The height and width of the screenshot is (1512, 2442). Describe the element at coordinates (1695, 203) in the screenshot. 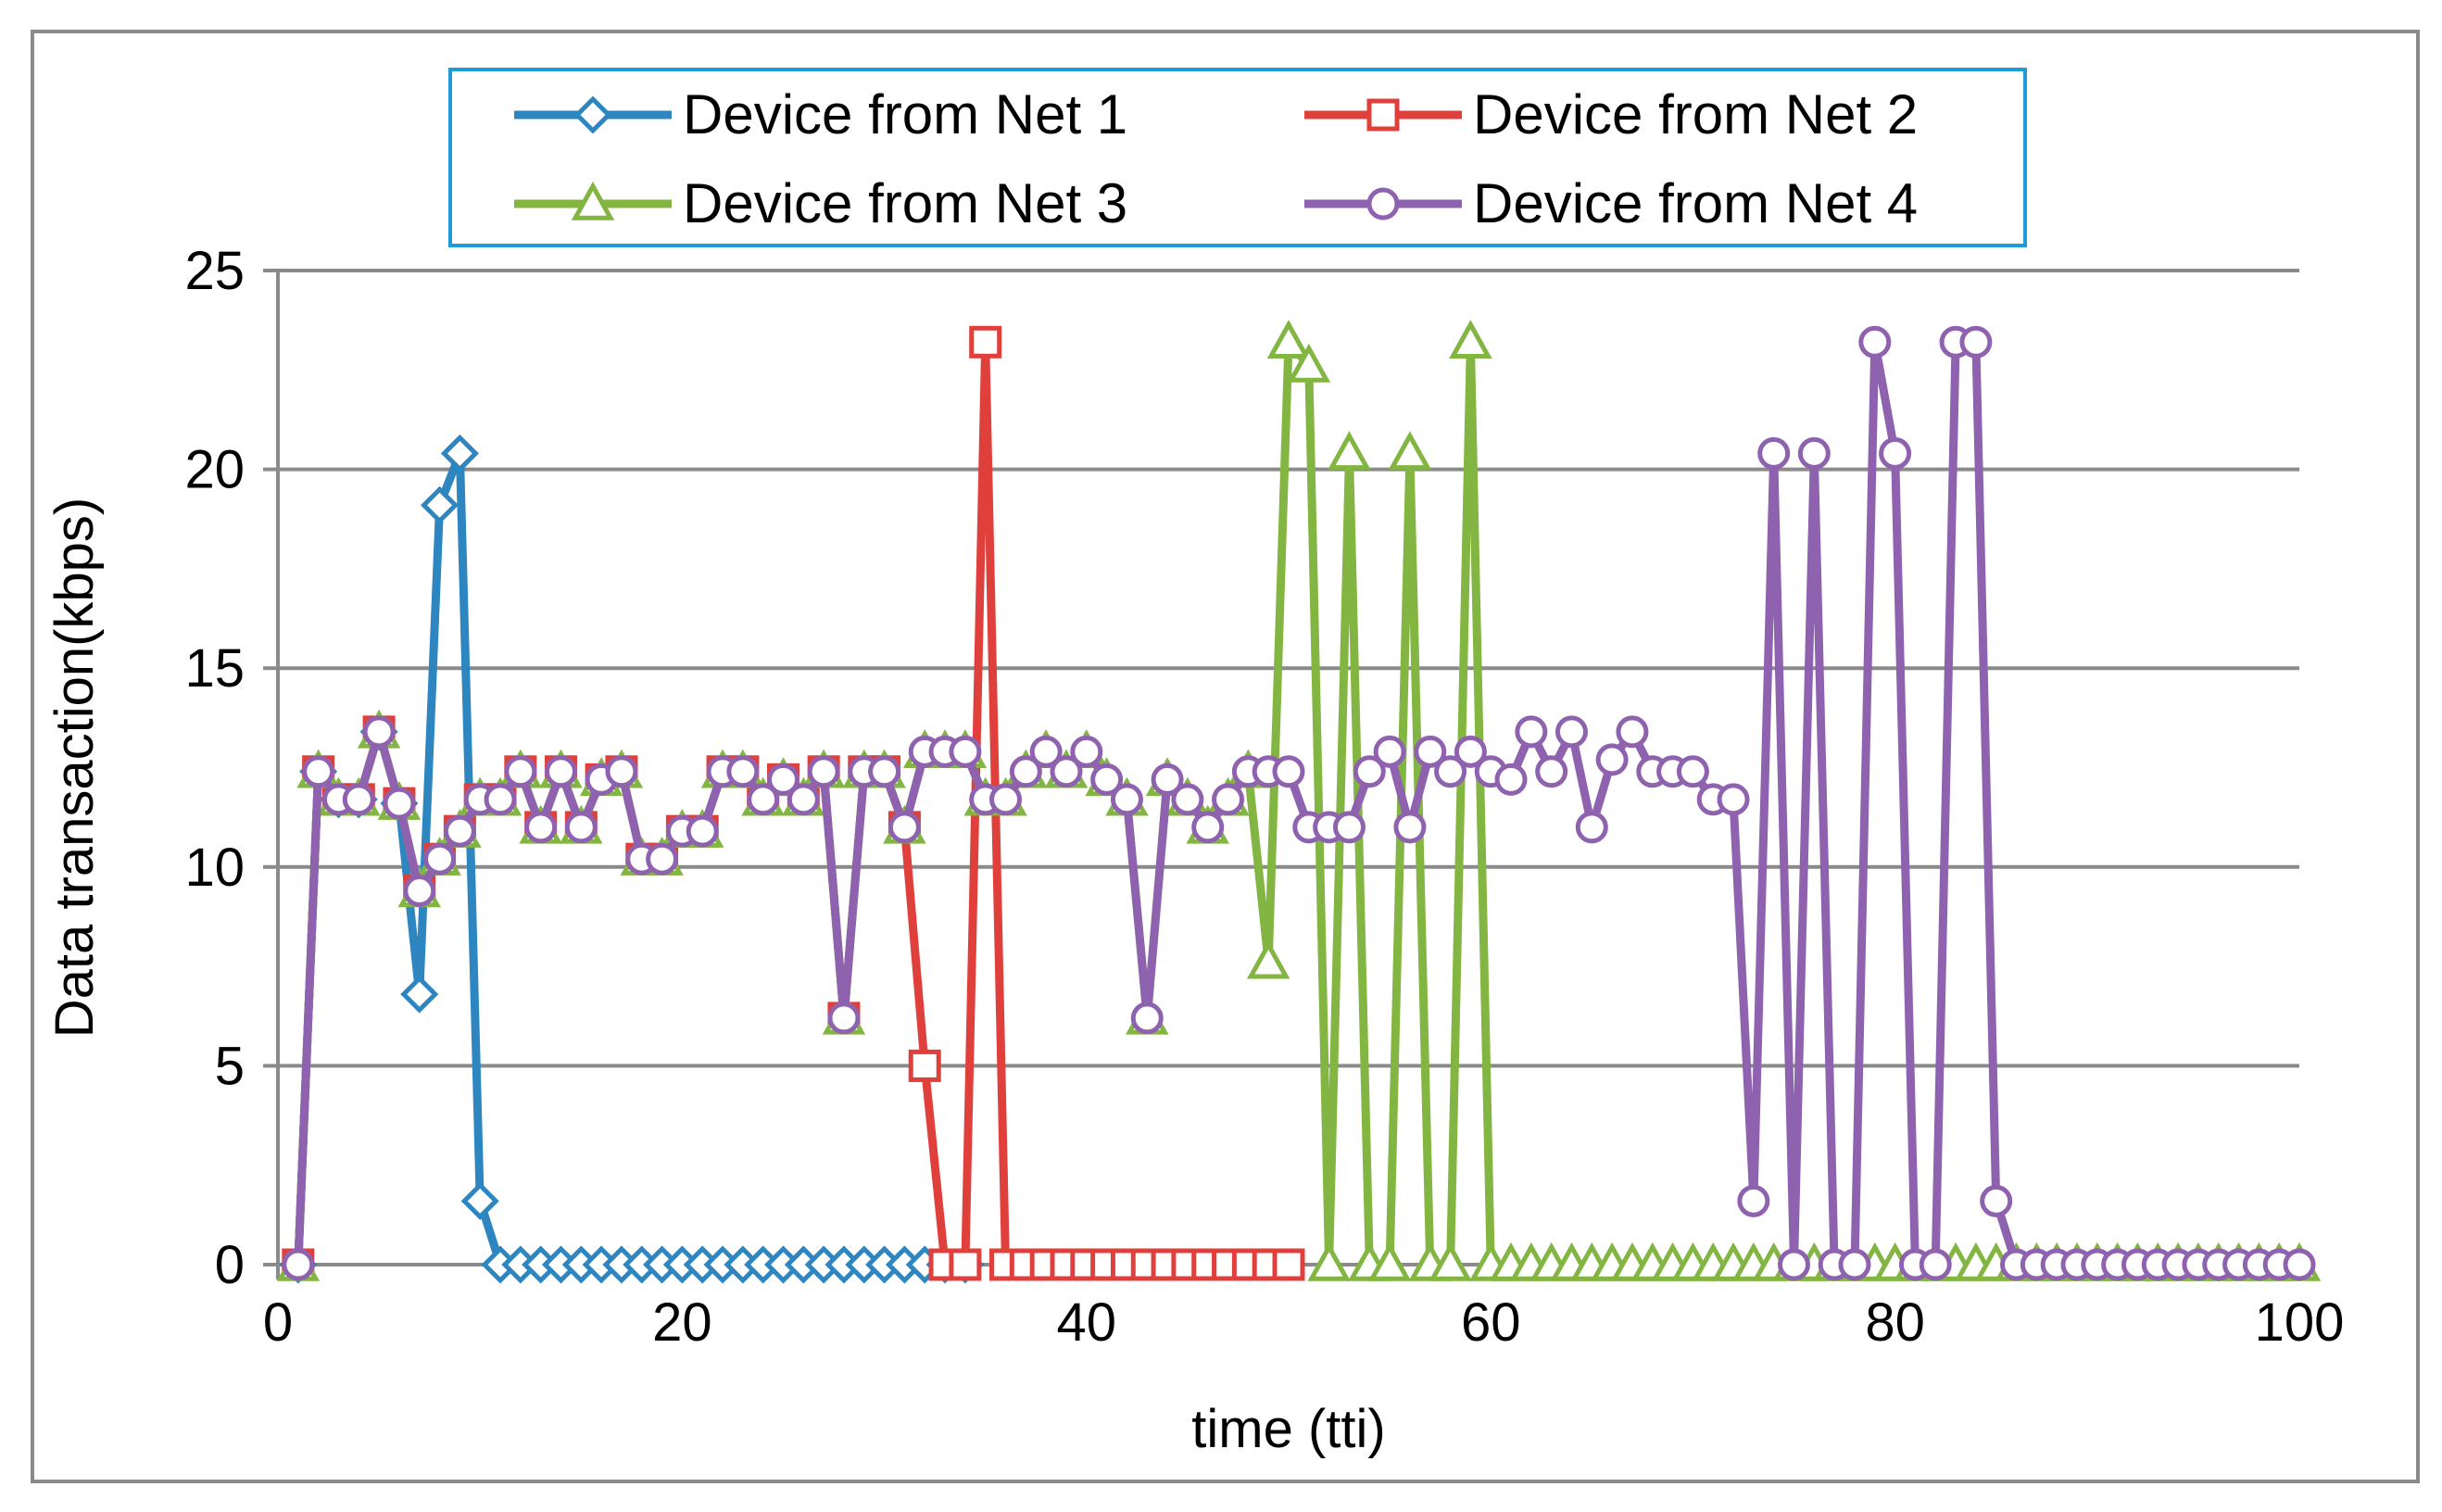

I see `legend-label: Device from Net 4` at that location.